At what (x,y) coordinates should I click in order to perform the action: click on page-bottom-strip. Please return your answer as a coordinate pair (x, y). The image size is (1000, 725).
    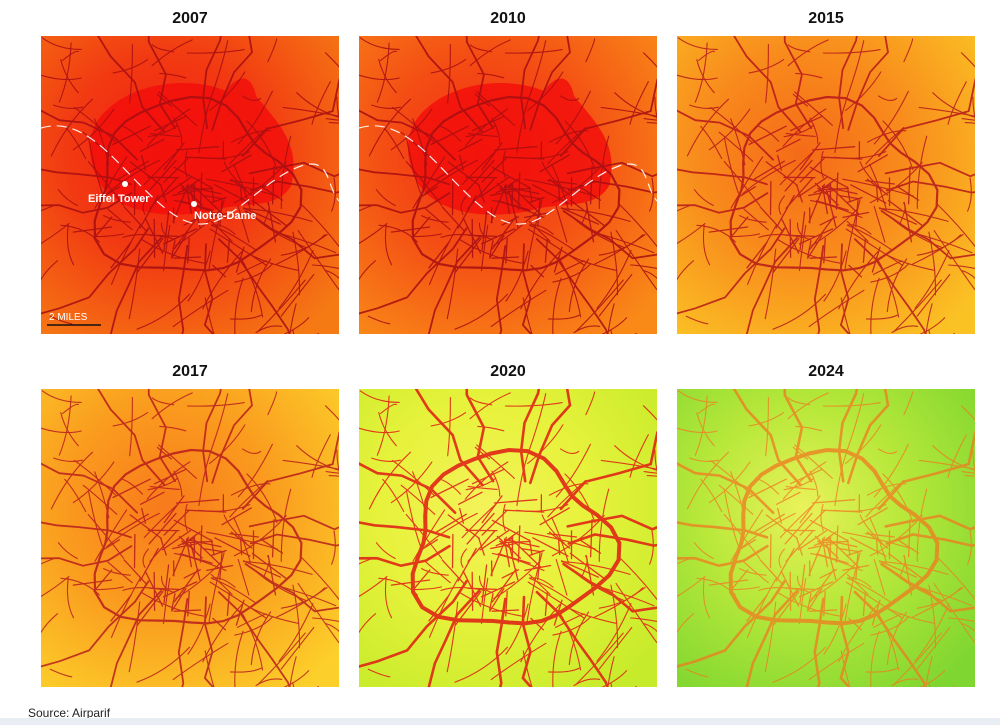
    Looking at the image, I should click on (500, 721).